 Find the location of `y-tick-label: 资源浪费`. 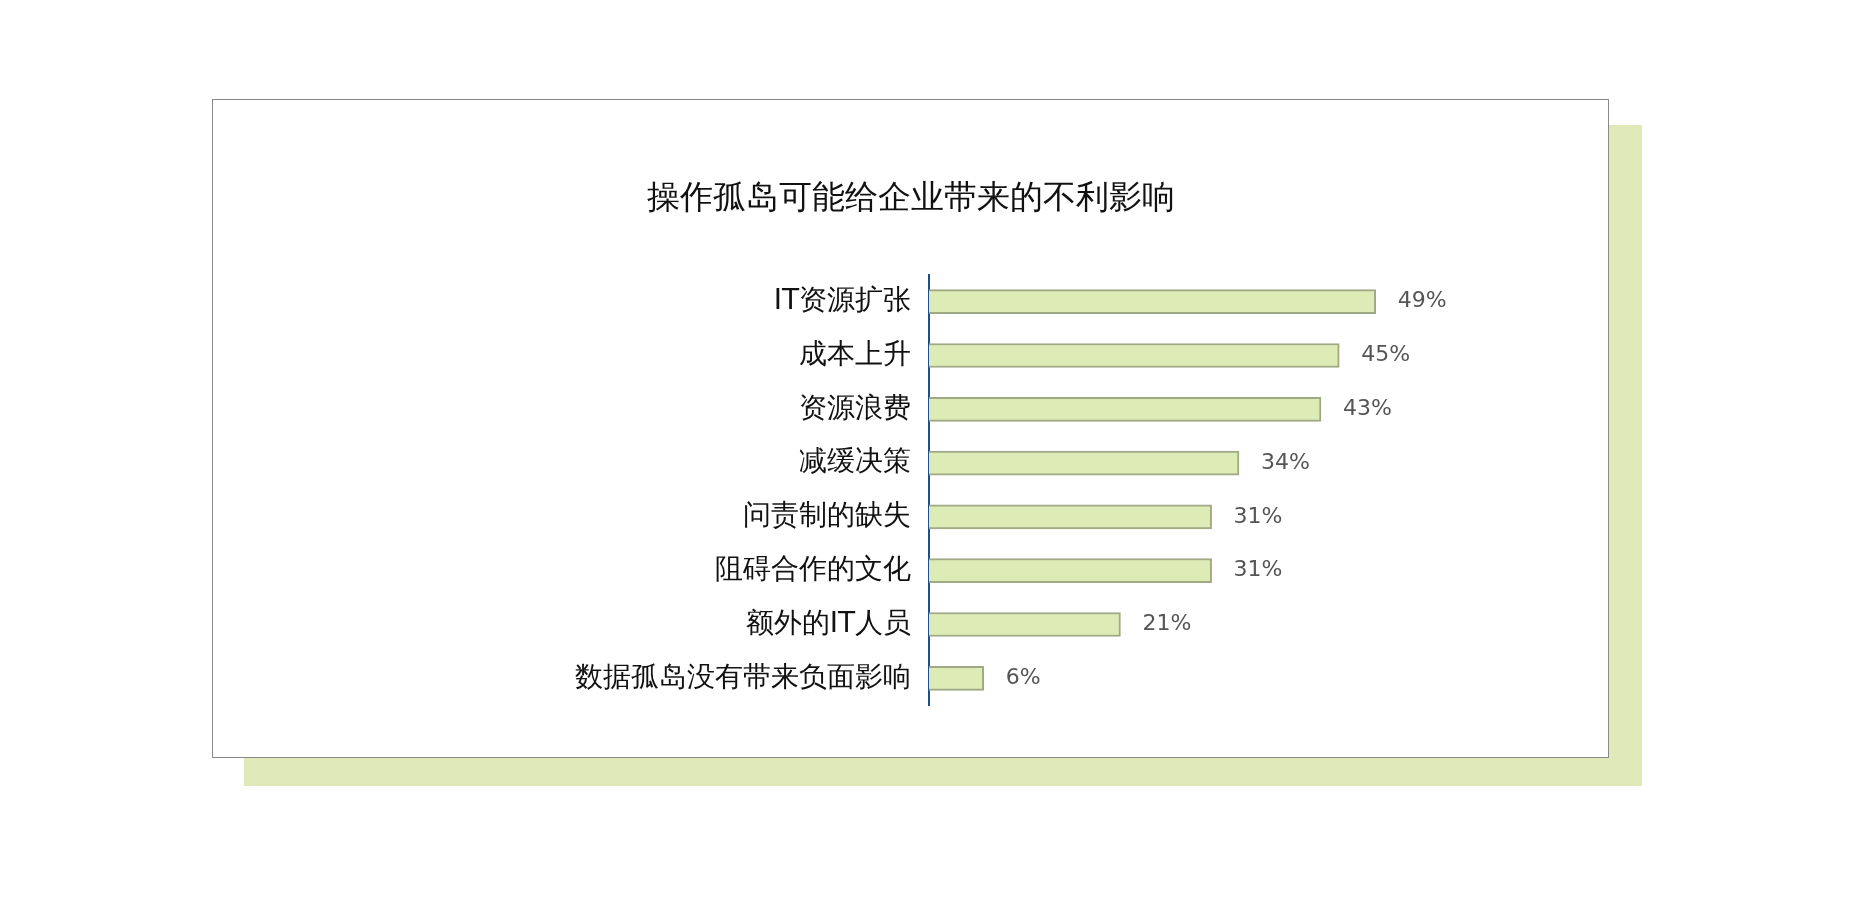

y-tick-label: 资源浪费 is located at coordinates (855, 407).